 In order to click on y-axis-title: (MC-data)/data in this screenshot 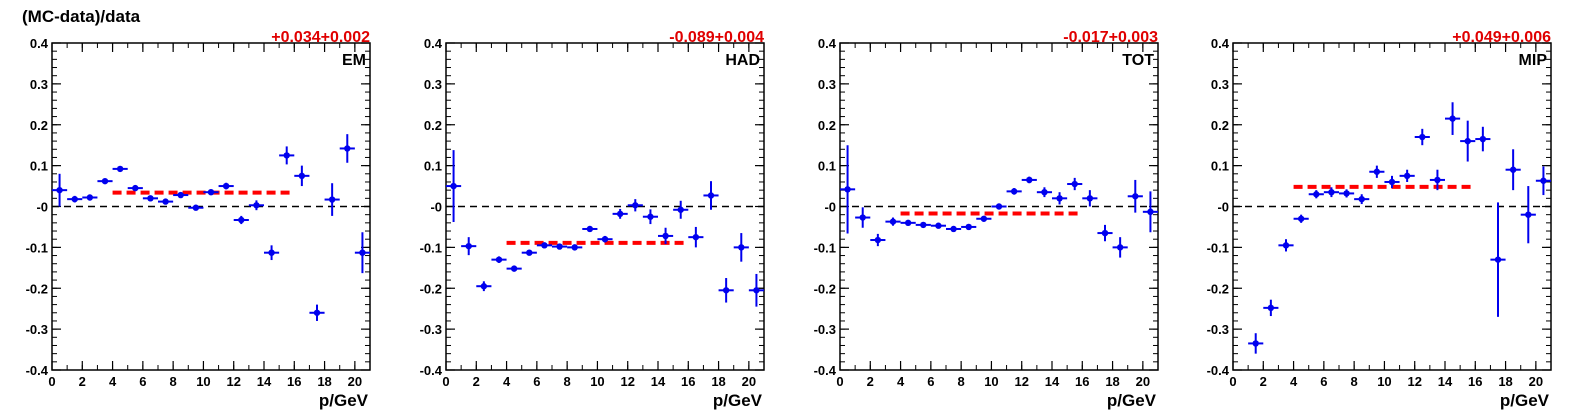, I will do `click(81, 16)`.